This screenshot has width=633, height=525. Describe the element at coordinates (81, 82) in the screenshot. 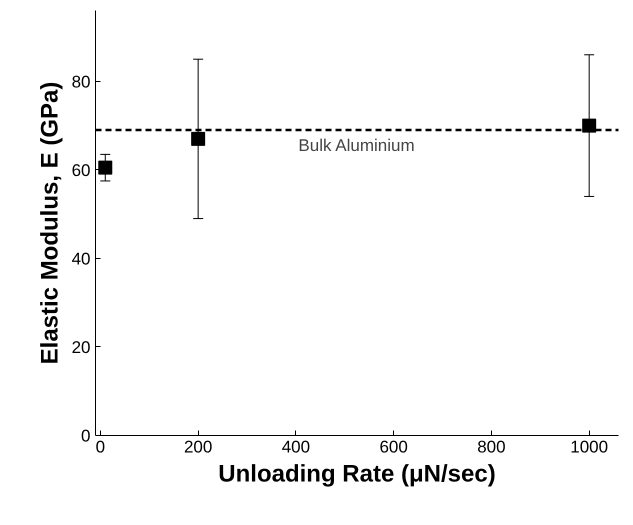

I see `y-tick-label: 80` at that location.